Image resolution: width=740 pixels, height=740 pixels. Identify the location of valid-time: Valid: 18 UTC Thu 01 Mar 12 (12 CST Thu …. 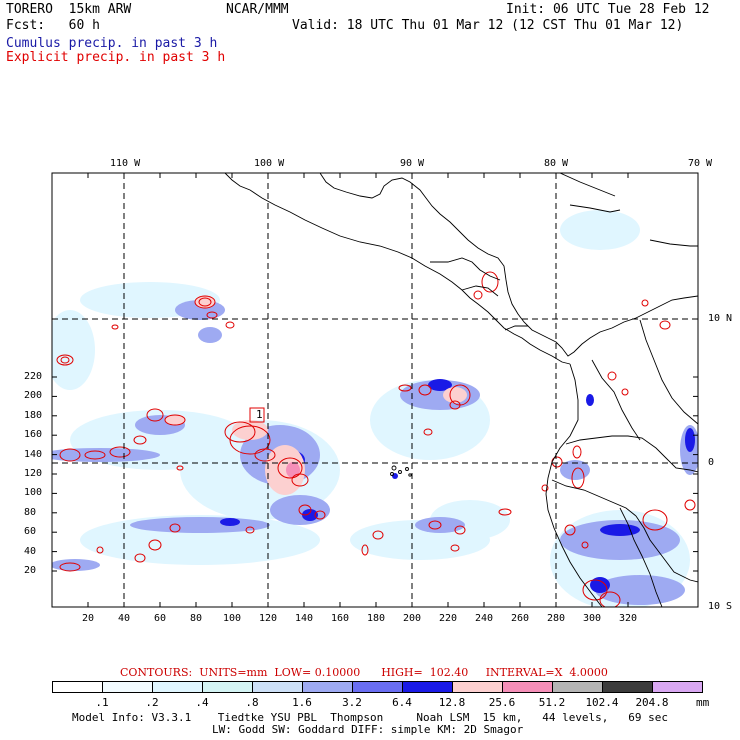
(488, 25).